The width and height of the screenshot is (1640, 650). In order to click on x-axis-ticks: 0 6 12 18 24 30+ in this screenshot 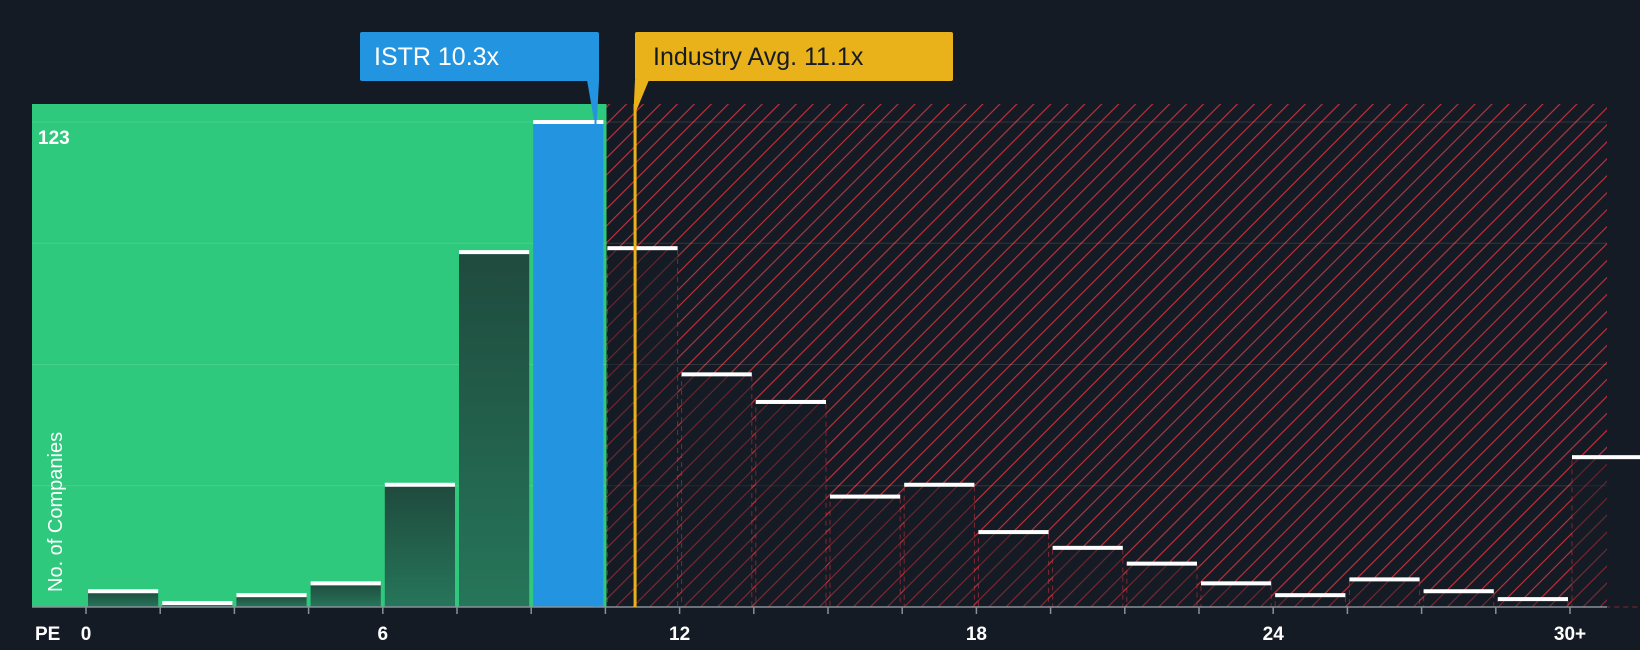, I will do `click(833, 626)`.